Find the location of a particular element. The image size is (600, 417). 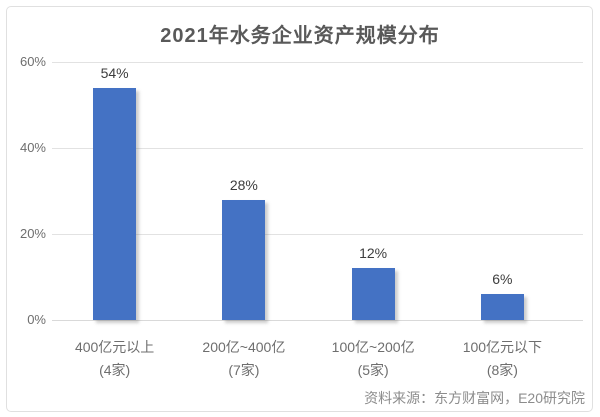

value-label: 54% is located at coordinates (114, 73).